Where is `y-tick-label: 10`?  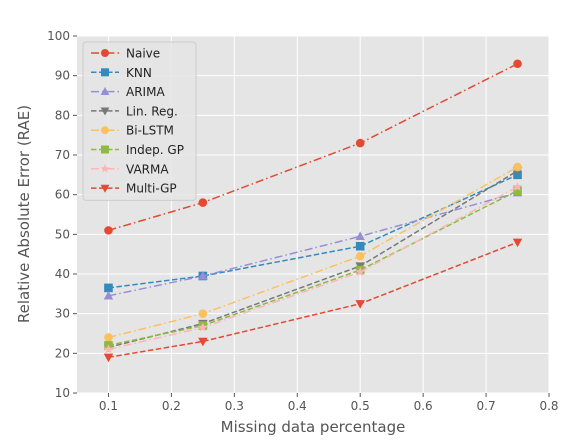 y-tick-label: 10 is located at coordinates (62, 393).